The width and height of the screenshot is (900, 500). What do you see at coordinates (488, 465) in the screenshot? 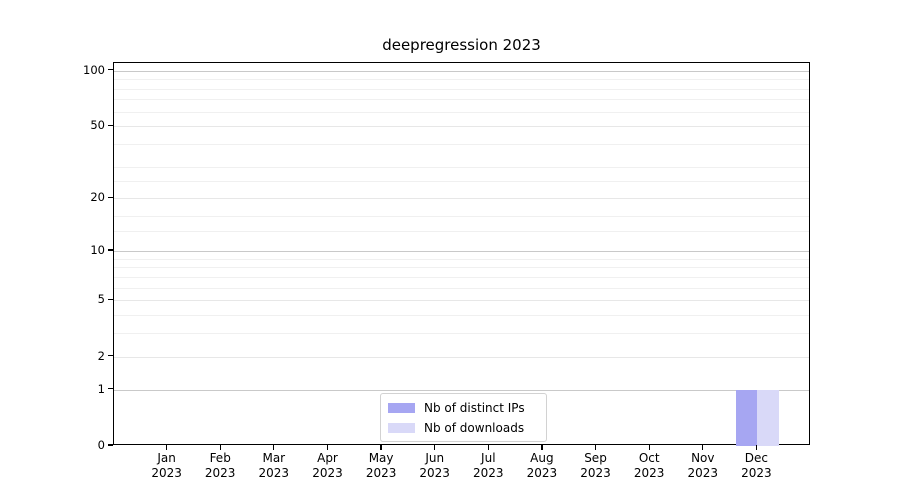
I see `xtick-label-jul-2023: Jul 2023` at bounding box center [488, 465].